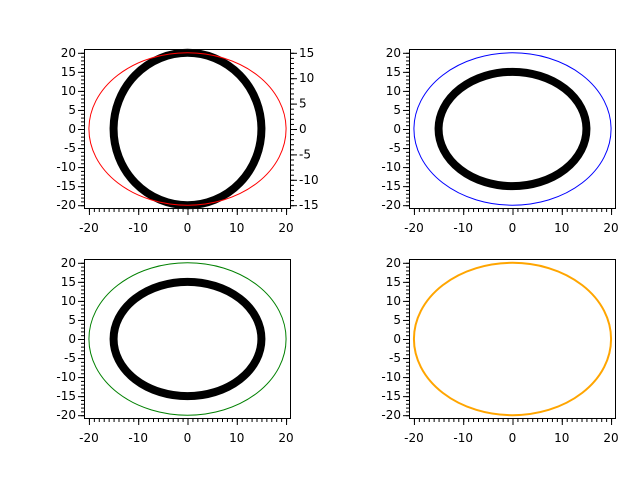 The height and width of the screenshot is (480, 640). I want to click on right-axis-tick-label: -5, so click(305, 154).